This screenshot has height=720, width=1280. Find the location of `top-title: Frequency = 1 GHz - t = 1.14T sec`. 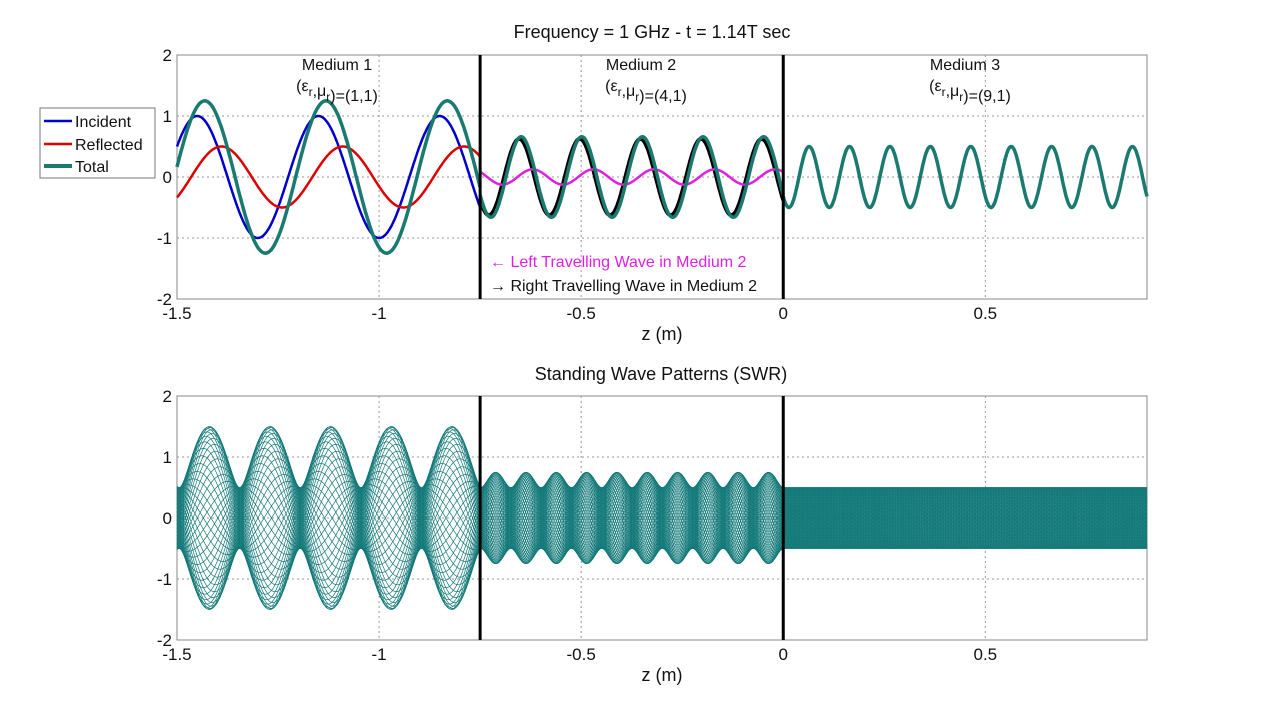

top-title: Frequency = 1 GHz - t = 1.14T sec is located at coordinates (652, 32).